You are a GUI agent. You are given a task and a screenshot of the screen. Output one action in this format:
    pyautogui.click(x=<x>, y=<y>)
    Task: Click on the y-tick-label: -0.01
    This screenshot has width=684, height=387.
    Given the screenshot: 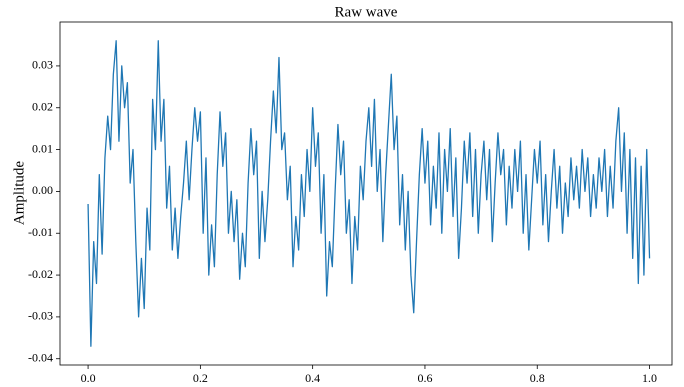 What is the action you would take?
    pyautogui.click(x=40, y=232)
    